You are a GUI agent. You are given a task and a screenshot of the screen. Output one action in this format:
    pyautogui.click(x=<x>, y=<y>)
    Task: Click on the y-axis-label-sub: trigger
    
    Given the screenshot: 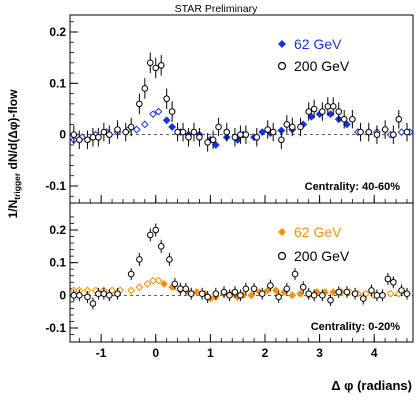 What is the action you would take?
    pyautogui.click(x=17, y=186)
    